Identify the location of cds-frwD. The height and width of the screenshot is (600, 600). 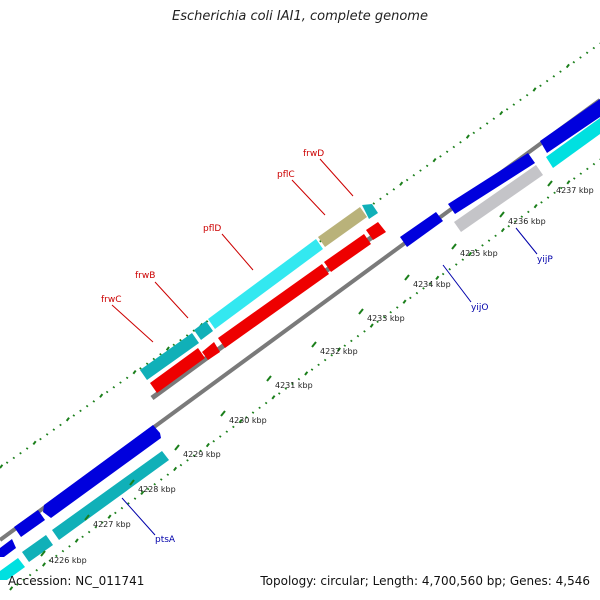
(376, 231).